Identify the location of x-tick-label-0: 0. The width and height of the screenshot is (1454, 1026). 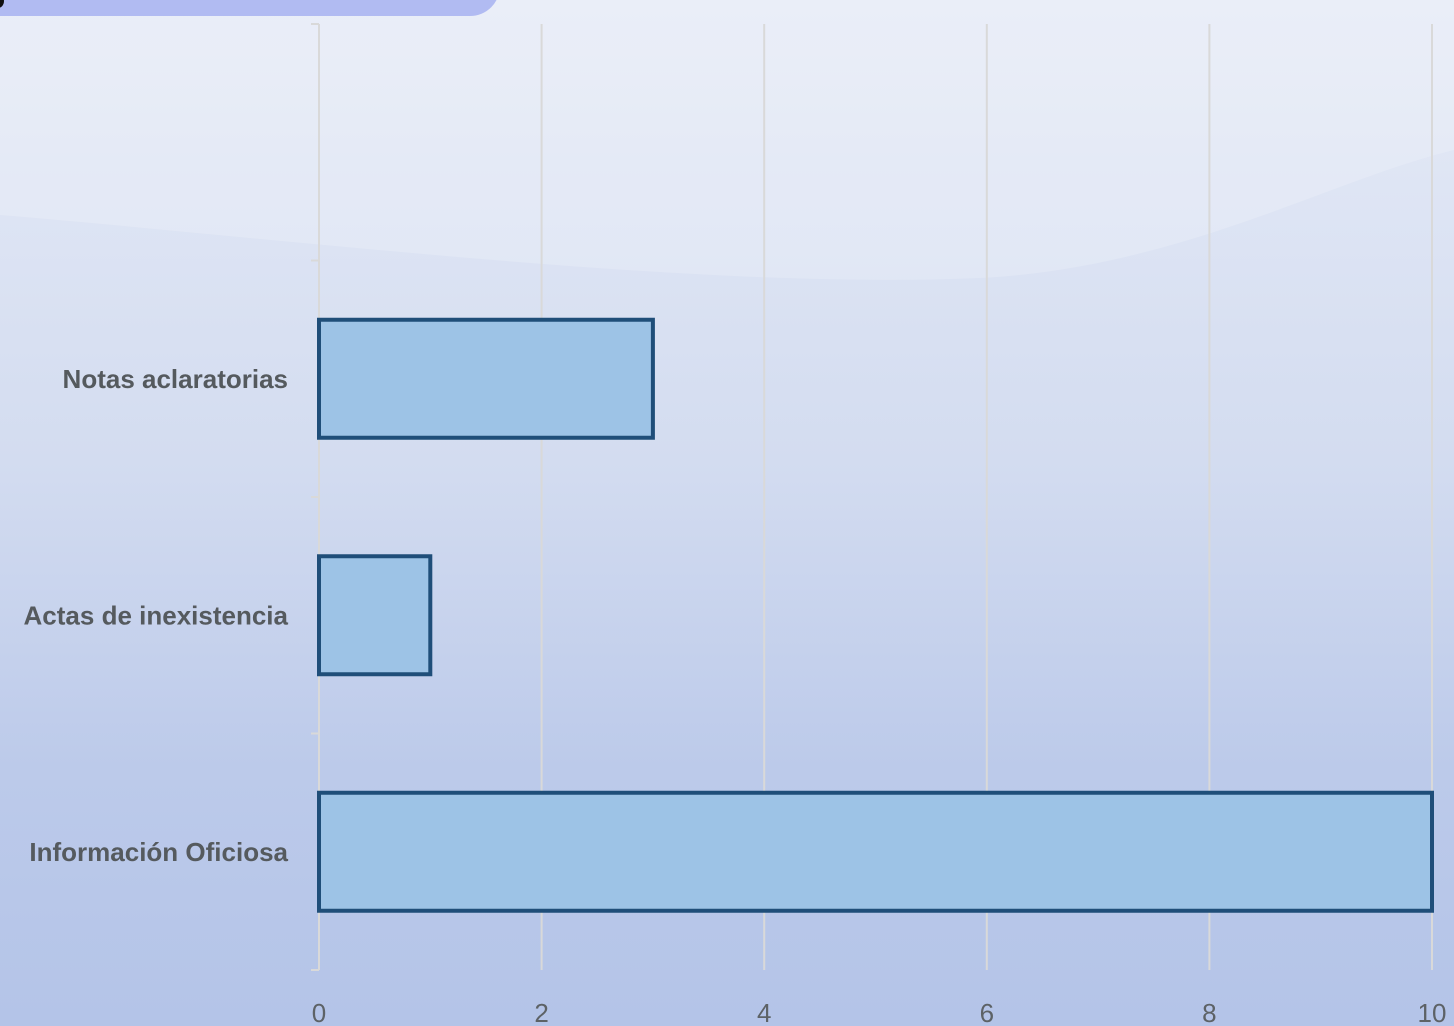
(319, 1012).